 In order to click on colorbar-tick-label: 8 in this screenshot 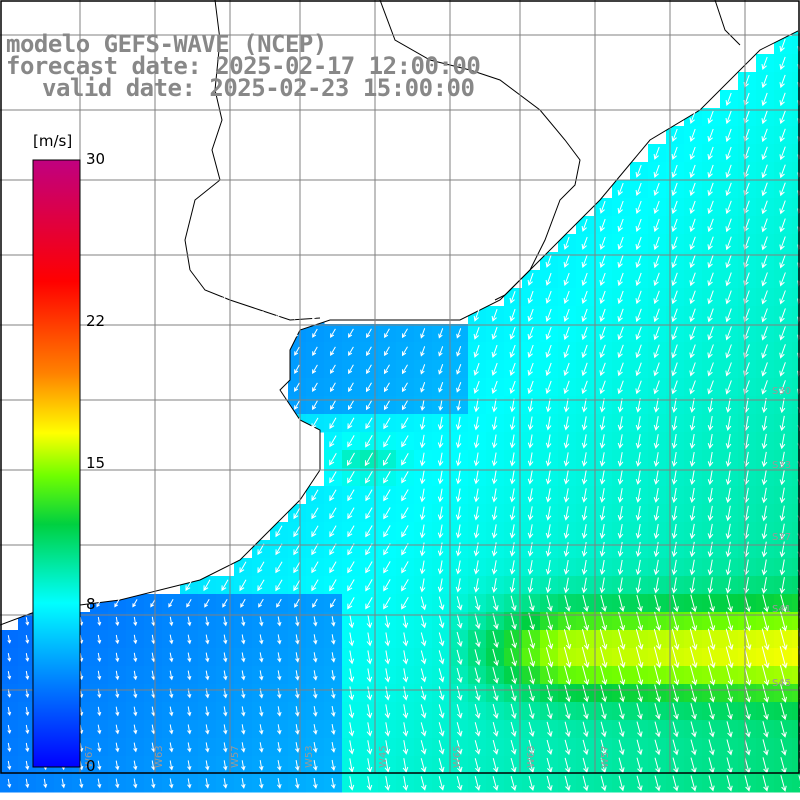, I will do `click(91, 604)`.